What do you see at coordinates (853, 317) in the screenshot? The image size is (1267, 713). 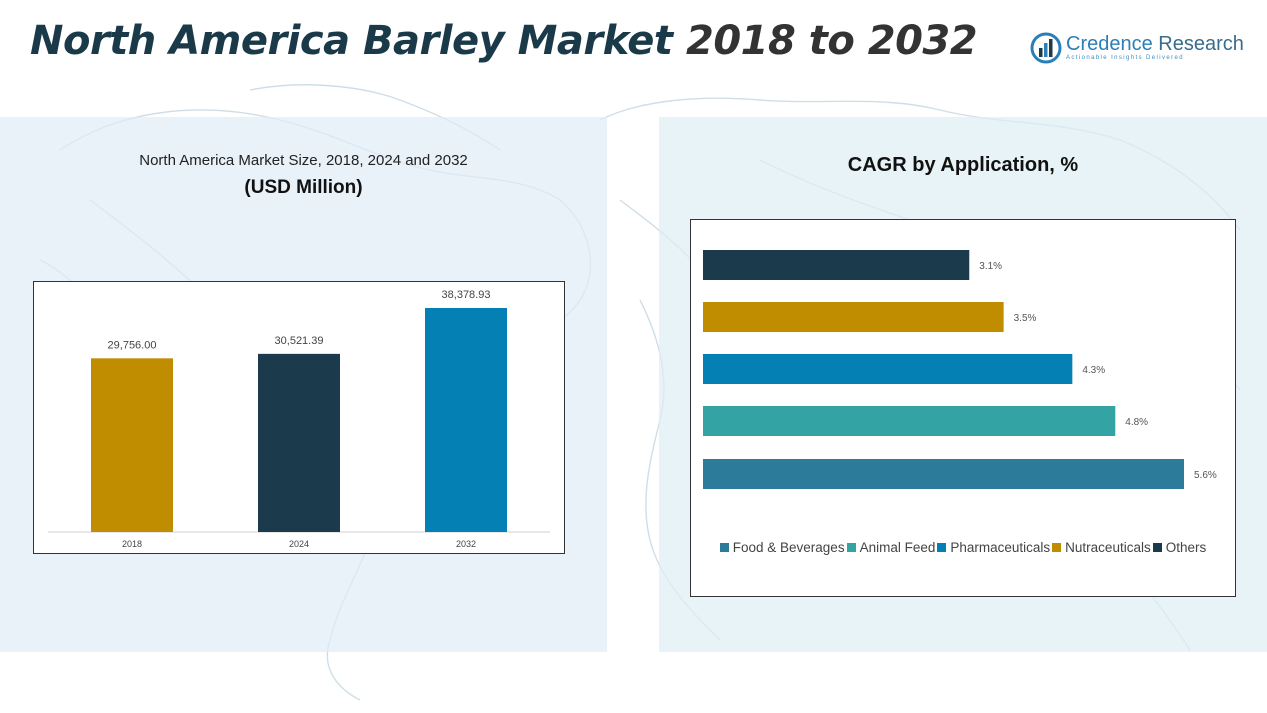 I see `cagr-bar-nutraceuticals` at bounding box center [853, 317].